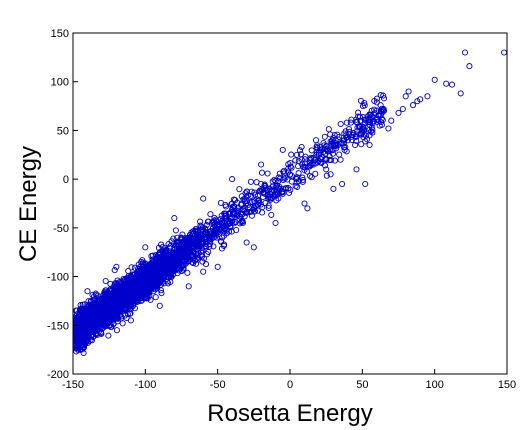 Image resolution: width=527 pixels, height=430 pixels. What do you see at coordinates (66, 180) in the screenshot?
I see `y-tick-label: 0` at bounding box center [66, 180].